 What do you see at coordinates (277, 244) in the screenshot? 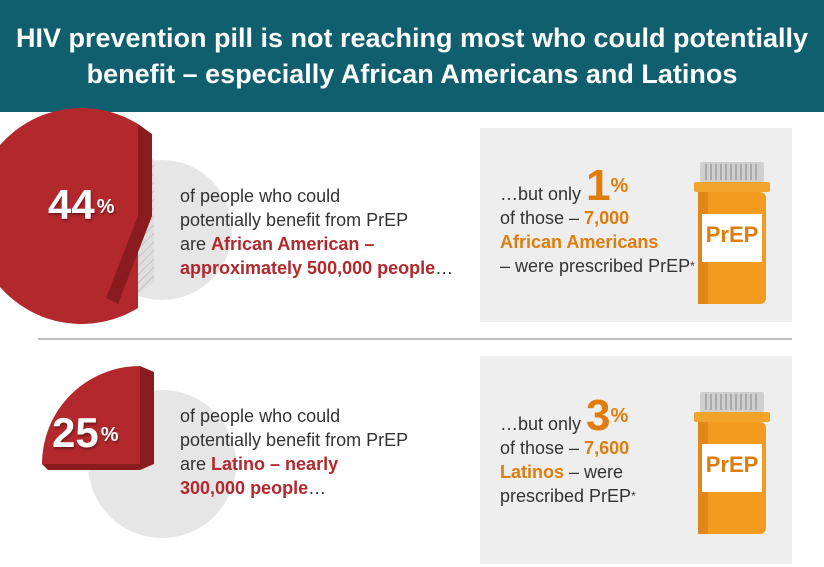
I see `desc-line: are African American –` at bounding box center [277, 244].